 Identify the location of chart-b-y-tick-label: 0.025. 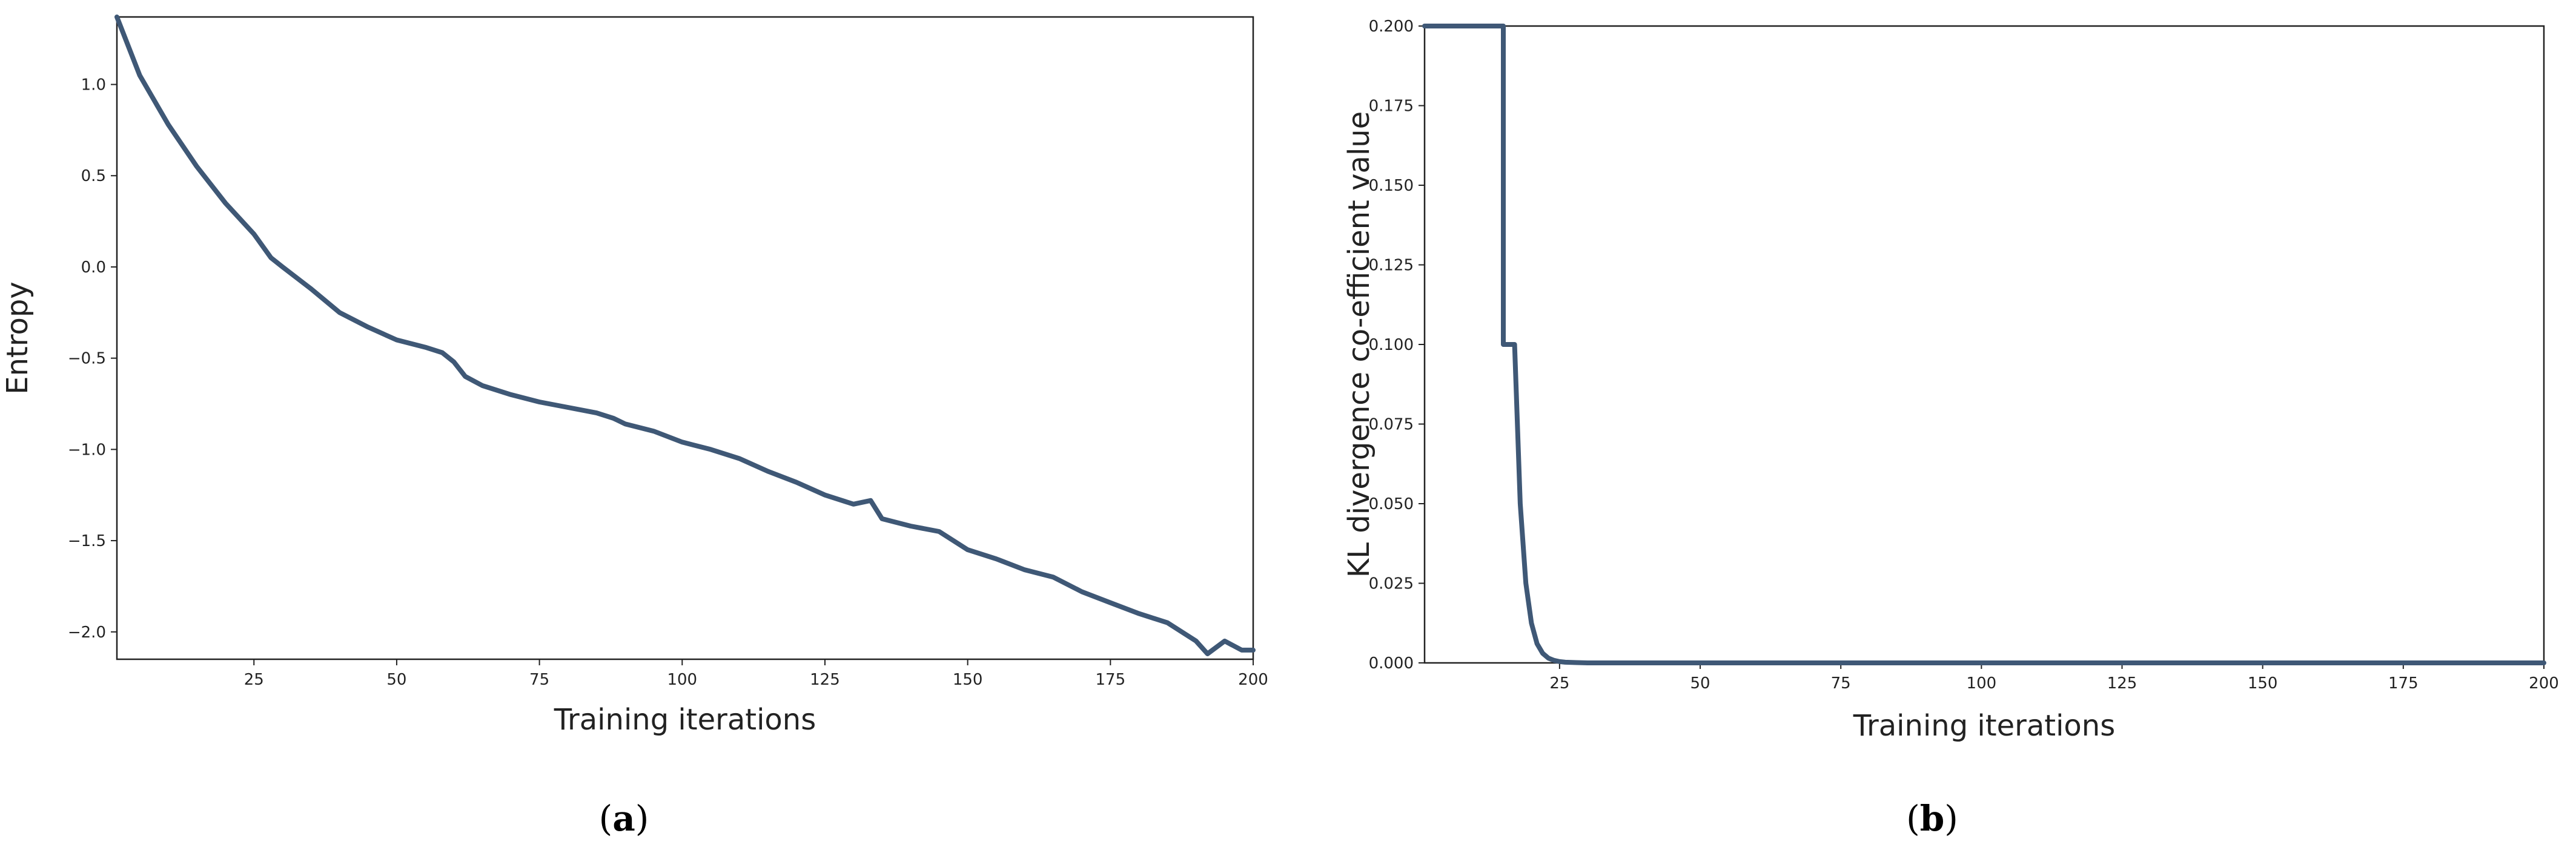
(1391, 584).